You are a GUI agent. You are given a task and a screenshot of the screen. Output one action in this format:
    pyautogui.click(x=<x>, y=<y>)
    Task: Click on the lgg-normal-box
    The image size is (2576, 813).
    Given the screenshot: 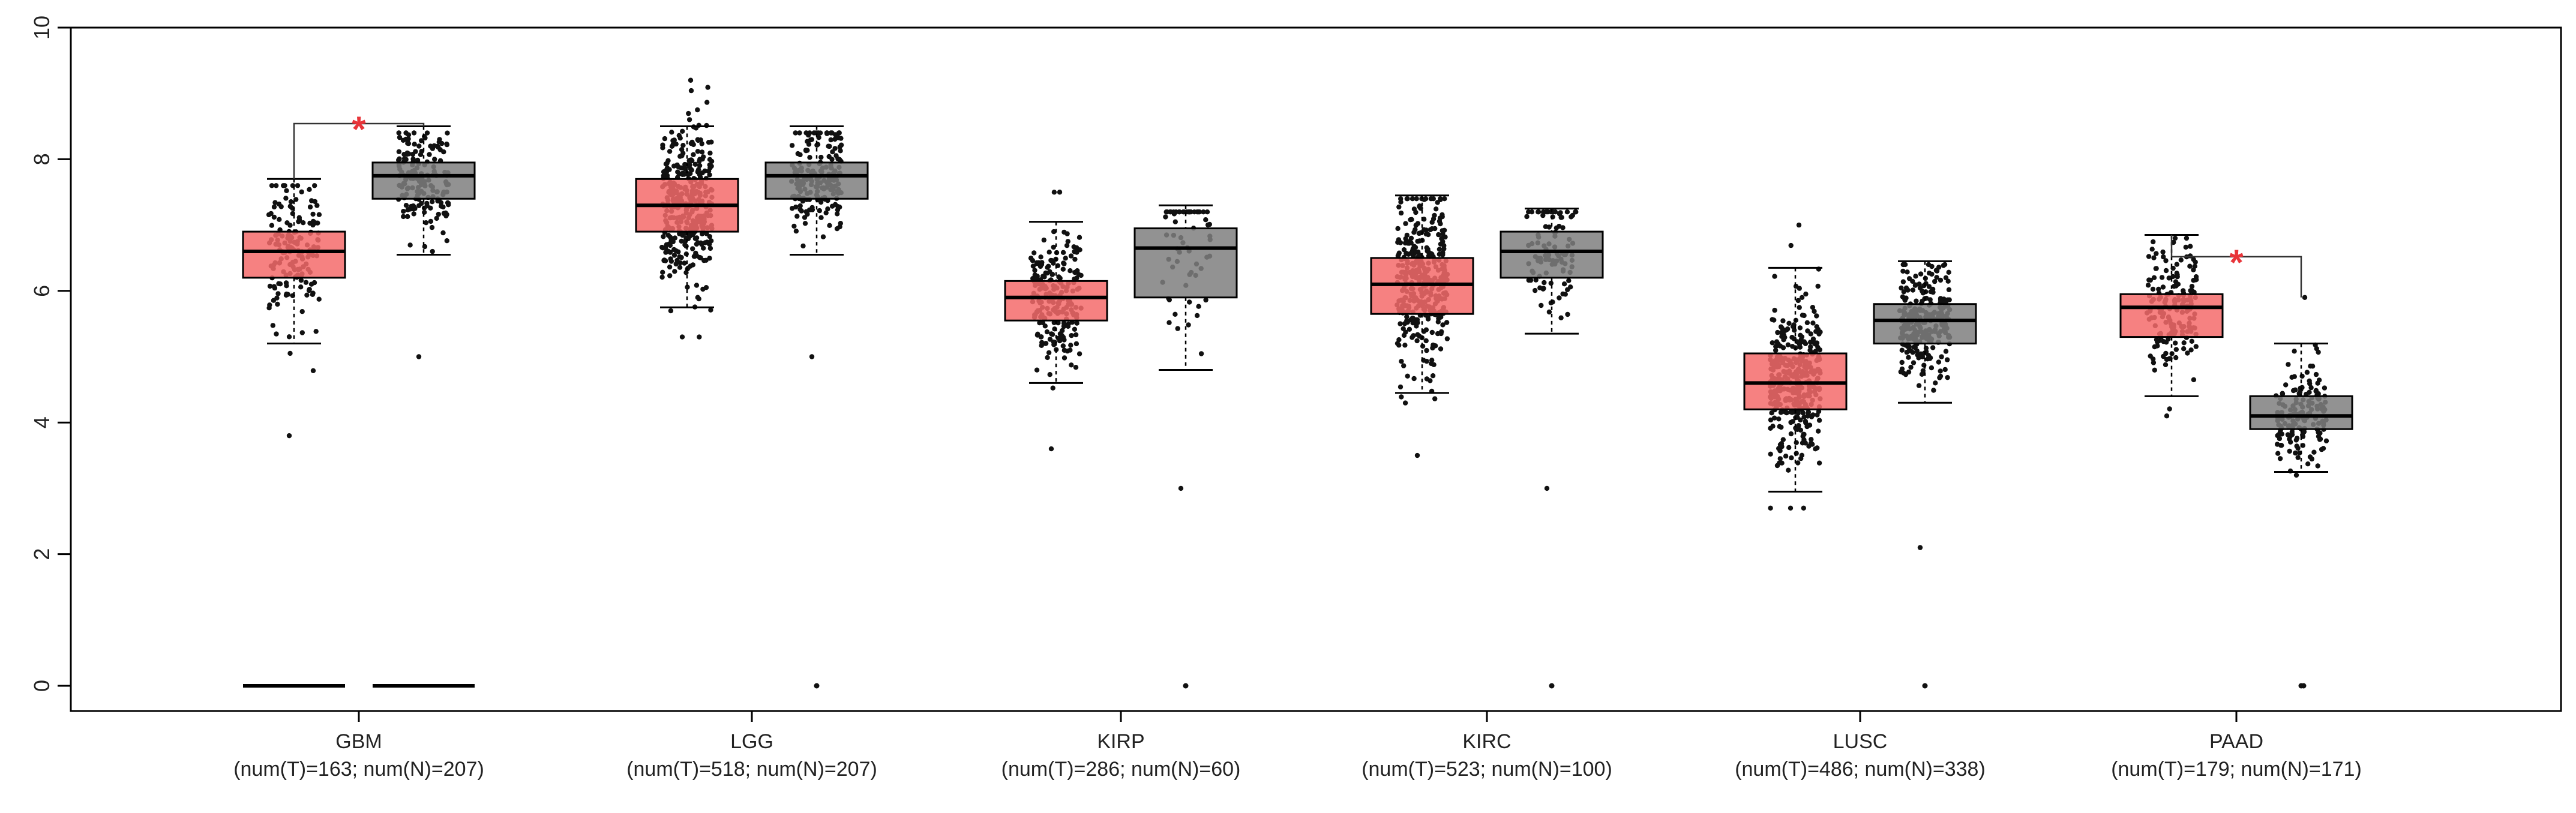 What is the action you would take?
    pyautogui.click(x=816, y=181)
    